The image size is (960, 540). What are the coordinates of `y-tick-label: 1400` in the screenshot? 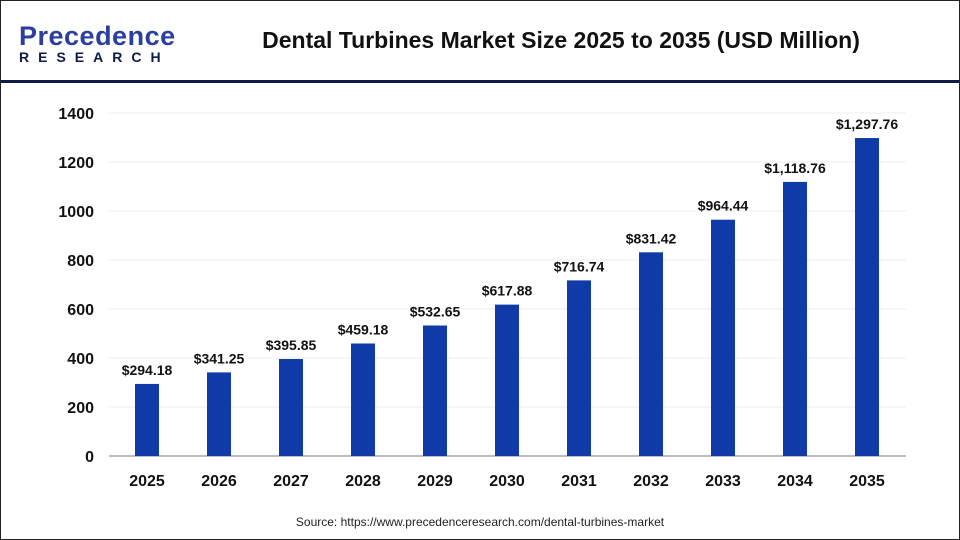 It's located at (76, 114).